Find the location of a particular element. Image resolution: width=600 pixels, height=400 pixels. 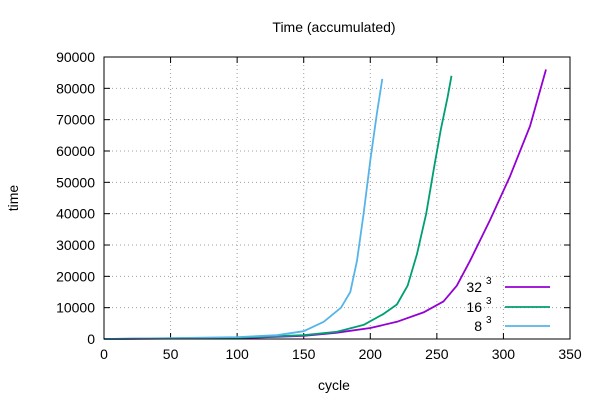

y-tick-label: 70000 is located at coordinates (75, 120).